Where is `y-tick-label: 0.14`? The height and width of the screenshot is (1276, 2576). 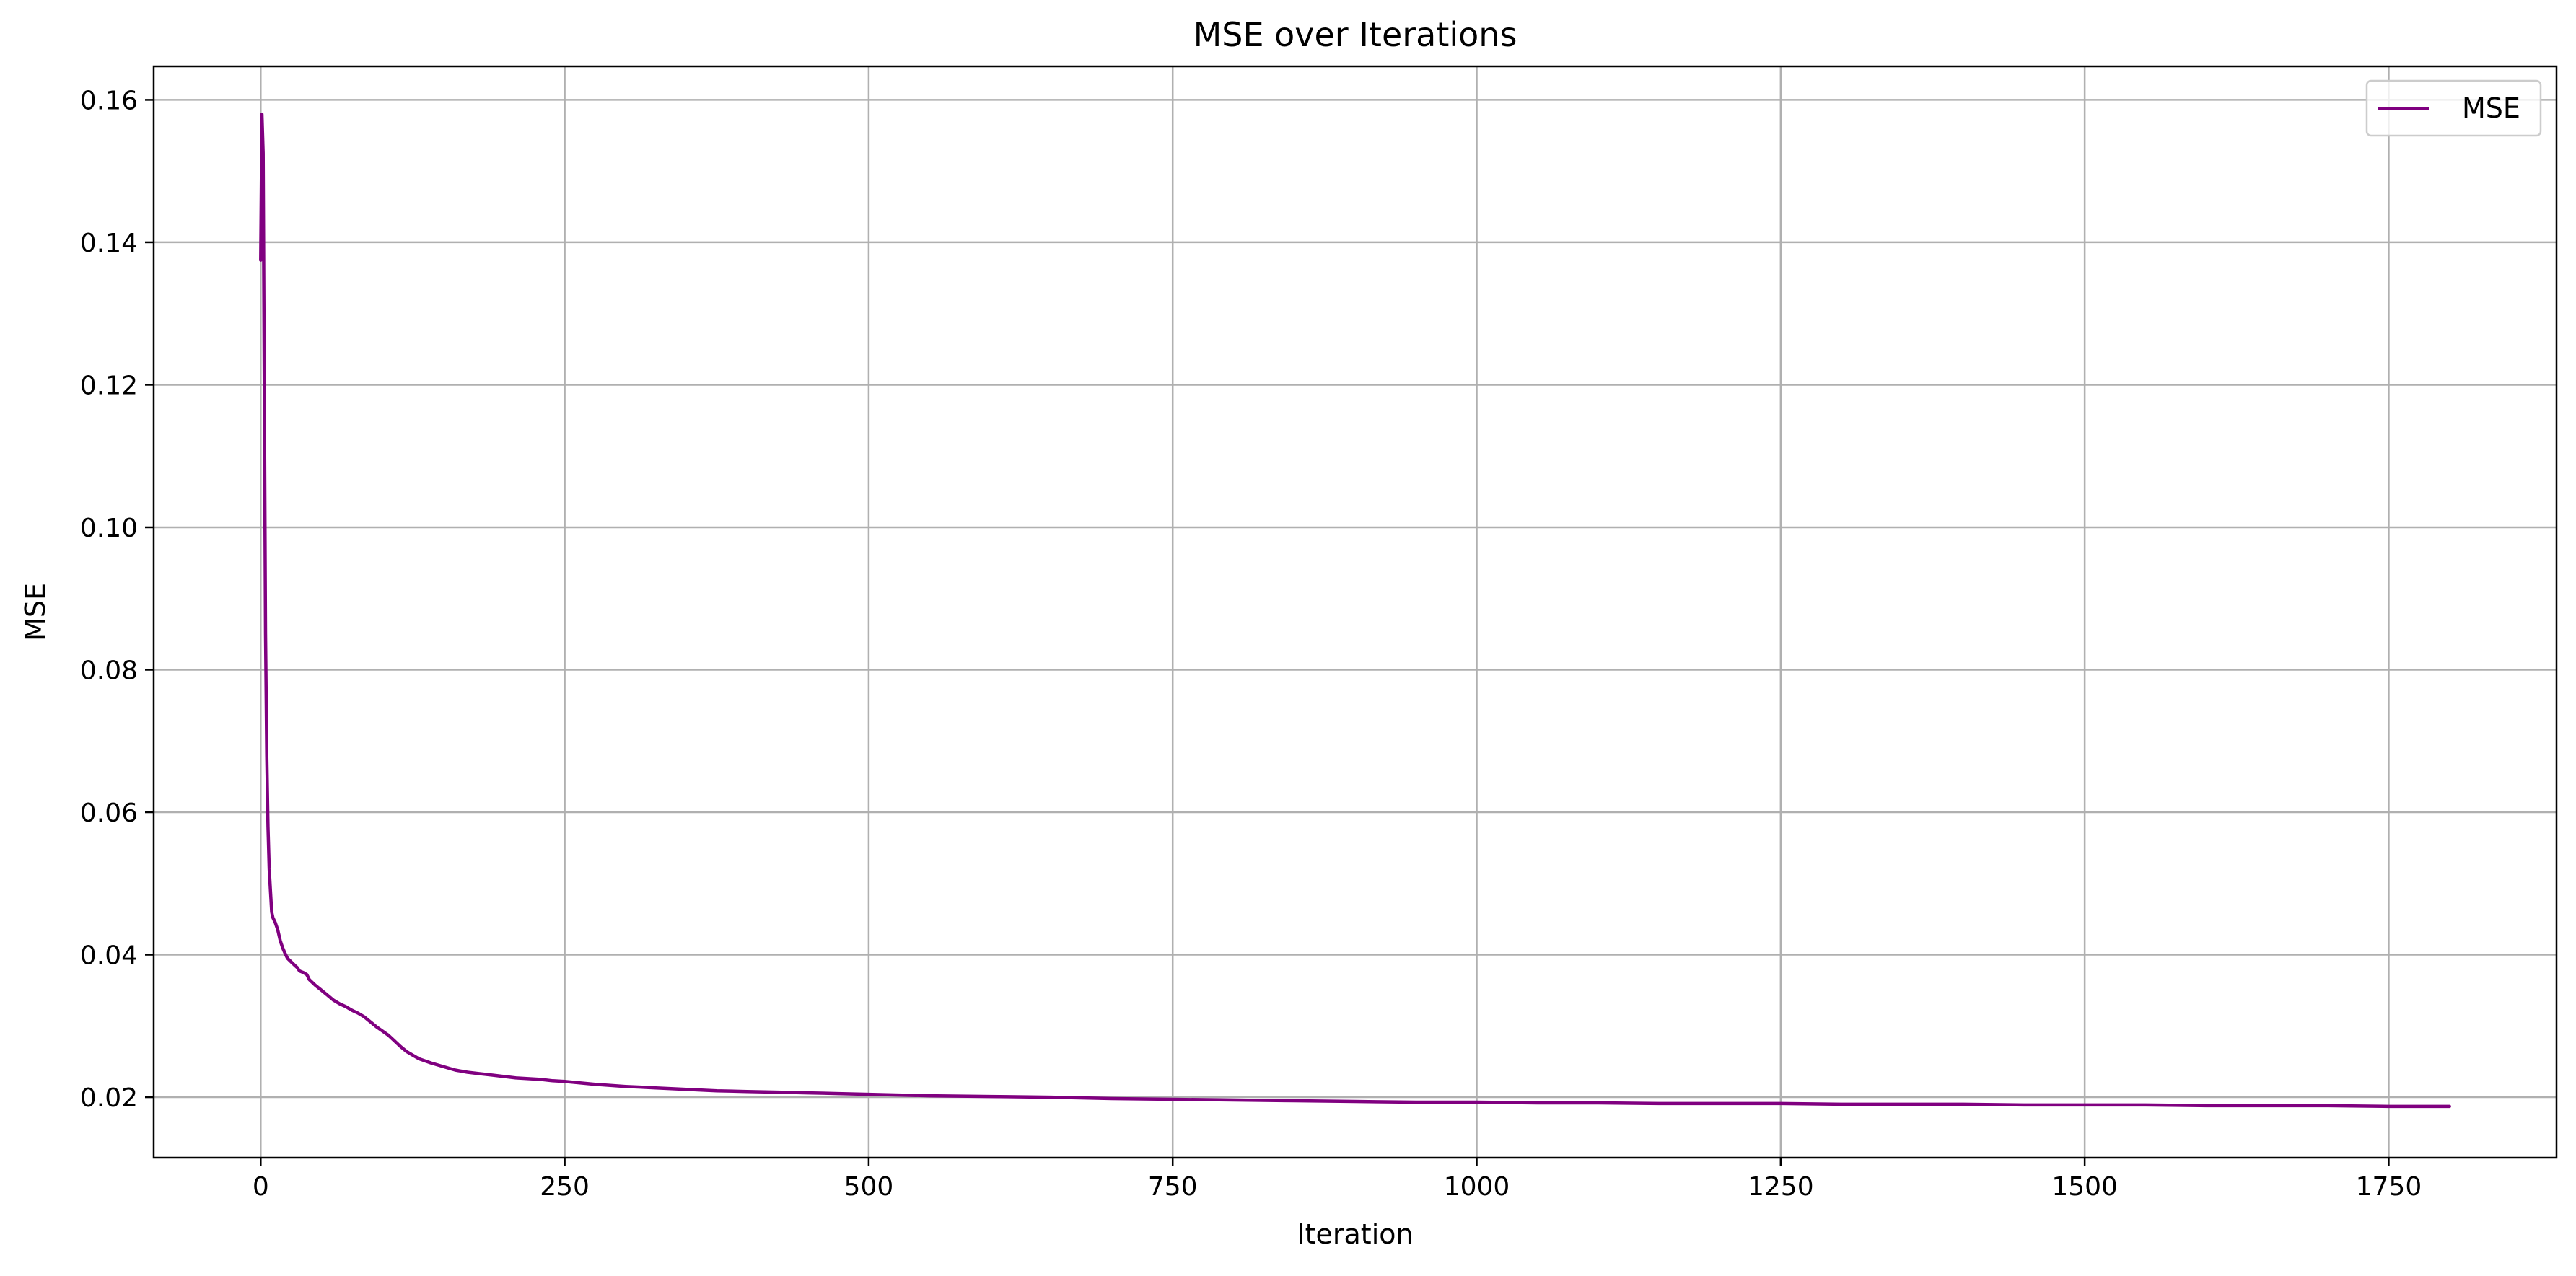 y-tick-label: 0.14 is located at coordinates (109, 244).